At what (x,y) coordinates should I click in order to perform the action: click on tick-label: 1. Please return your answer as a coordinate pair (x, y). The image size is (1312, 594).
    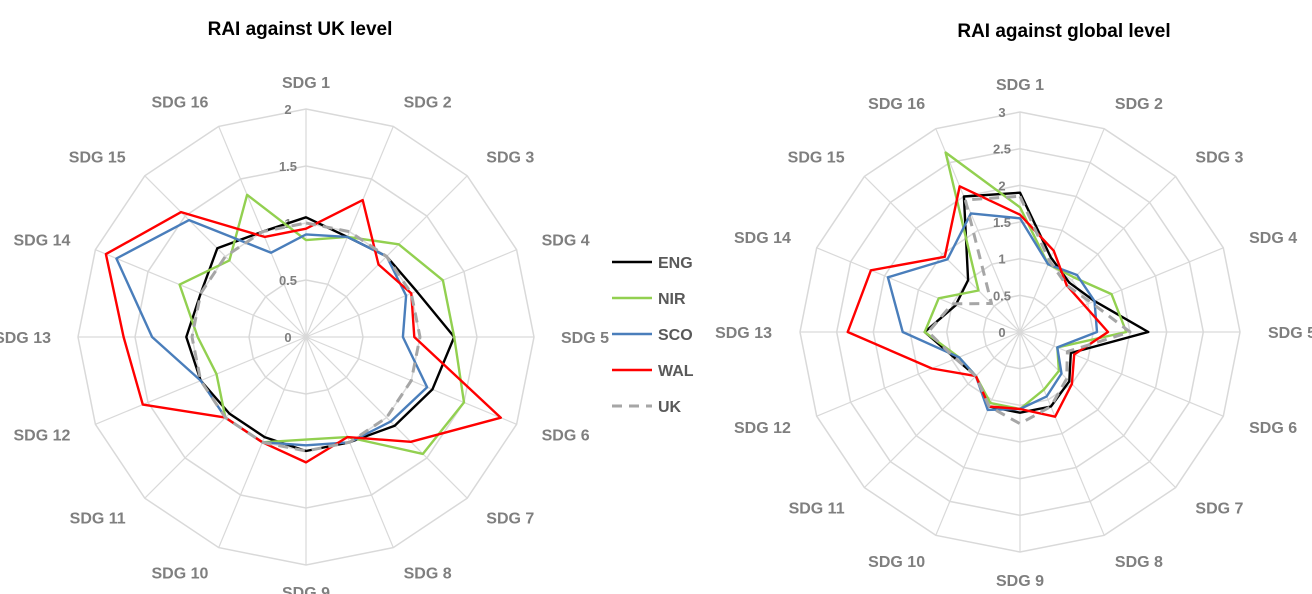
    Looking at the image, I should click on (1001, 259).